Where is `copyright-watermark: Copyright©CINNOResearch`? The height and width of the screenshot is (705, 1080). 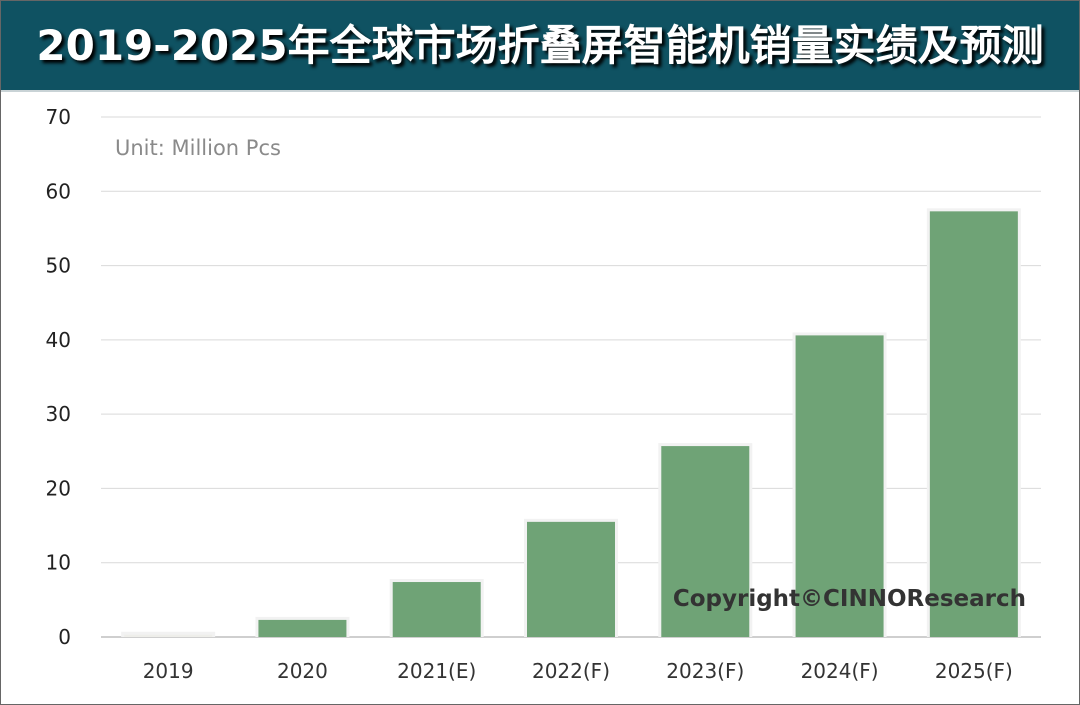 copyright-watermark: Copyright©CINNOResearch is located at coordinates (849, 599).